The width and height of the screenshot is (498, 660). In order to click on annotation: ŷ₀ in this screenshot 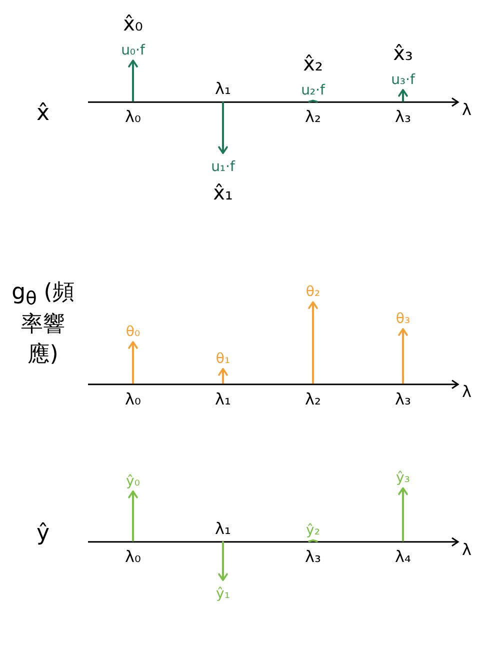, I will do `click(133, 481)`.